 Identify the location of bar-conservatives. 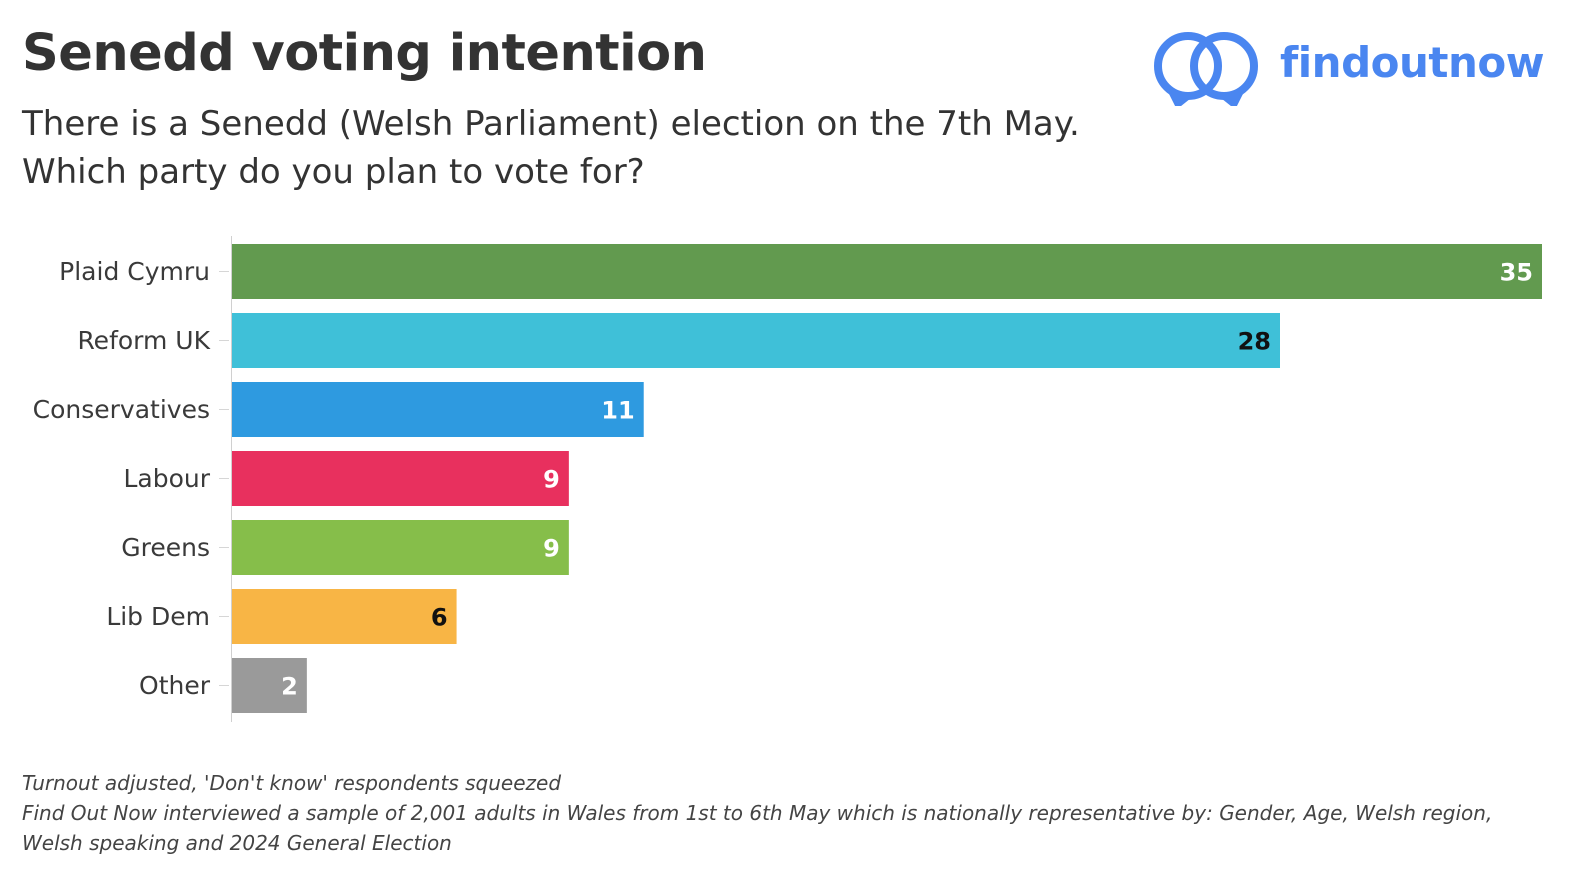
(438, 409).